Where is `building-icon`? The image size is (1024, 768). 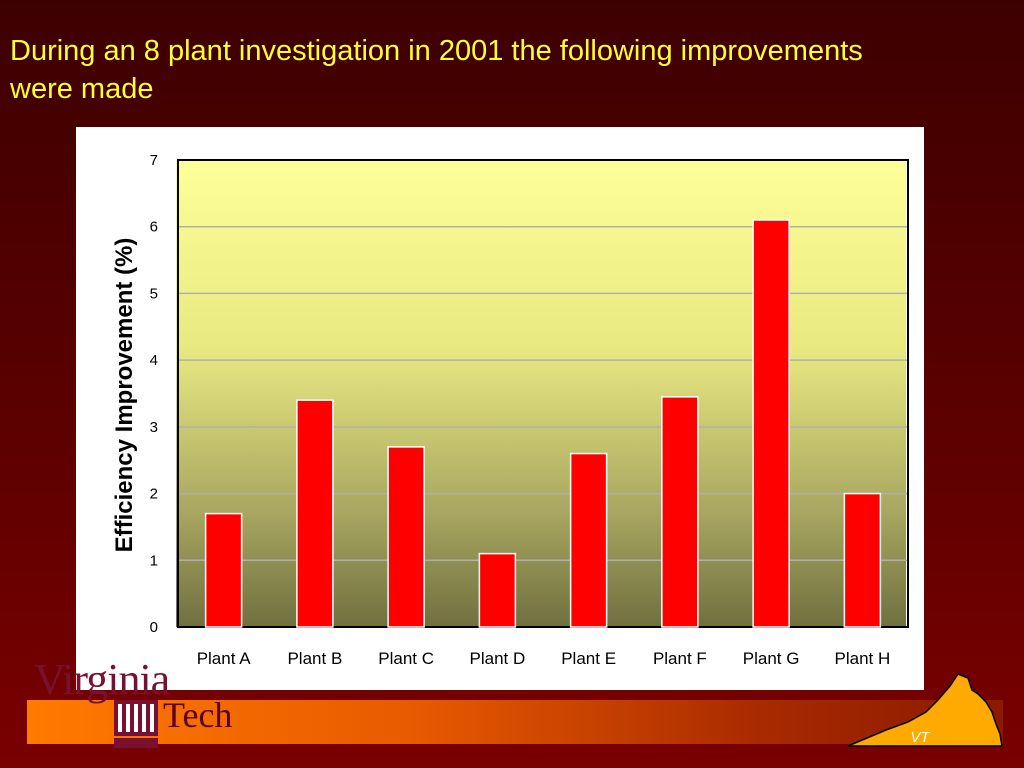
building-icon is located at coordinates (136, 724).